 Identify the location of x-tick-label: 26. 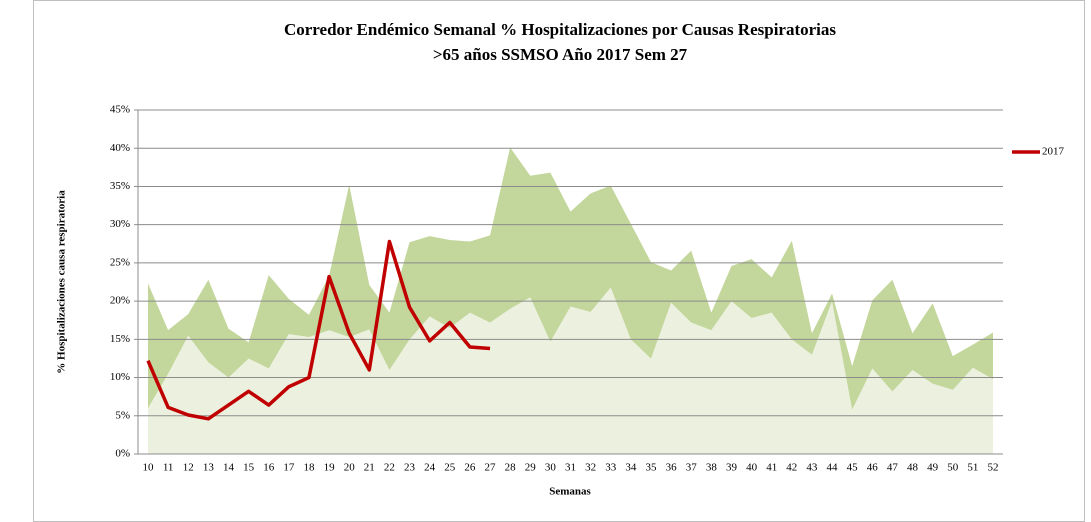
(470, 468).